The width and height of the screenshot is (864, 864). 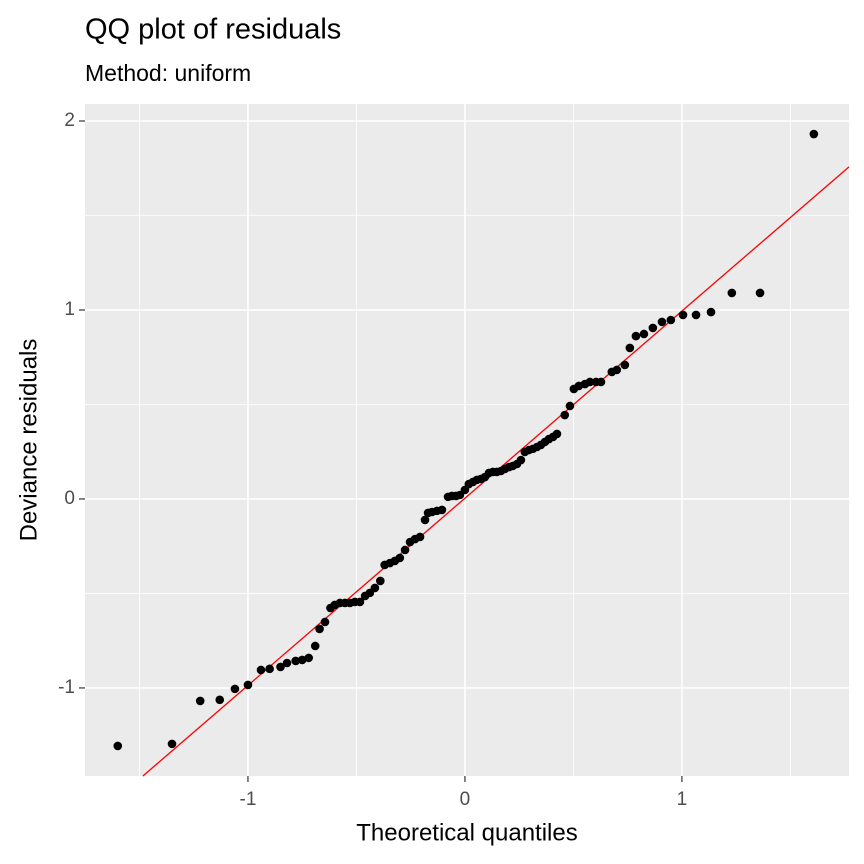 What do you see at coordinates (66, 687) in the screenshot?
I see `y-tick-label: -1` at bounding box center [66, 687].